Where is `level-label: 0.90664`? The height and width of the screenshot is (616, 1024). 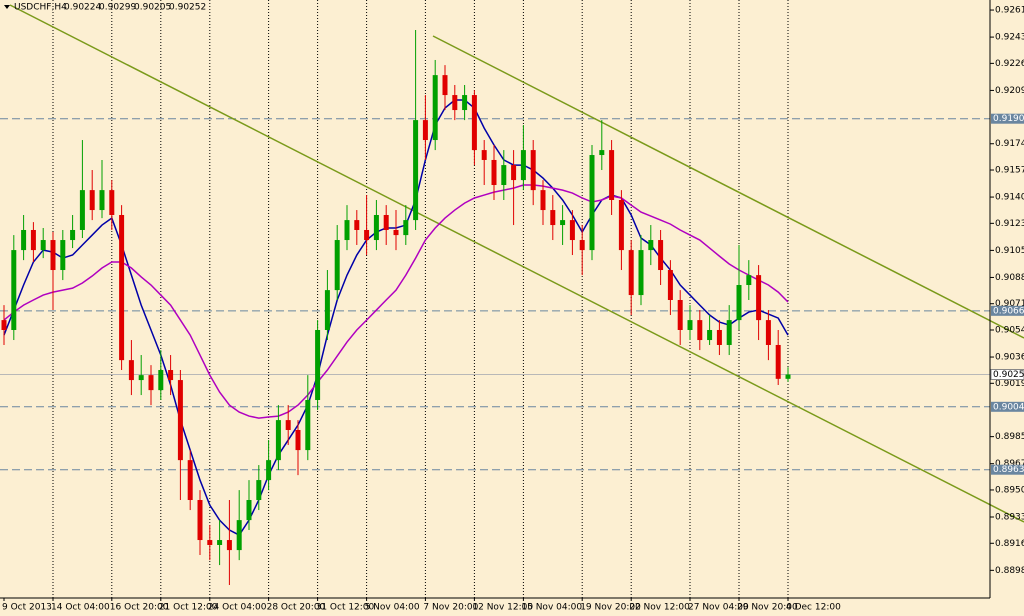 level-label: 0.90664 is located at coordinates (1008, 311).